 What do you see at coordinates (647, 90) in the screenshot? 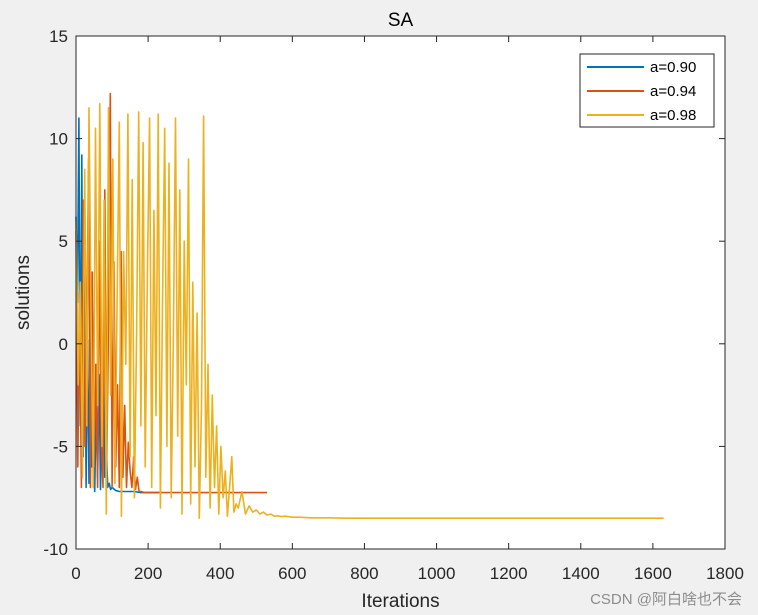
I see `legend: a=0.90 a=0.94 a=0.98` at bounding box center [647, 90].